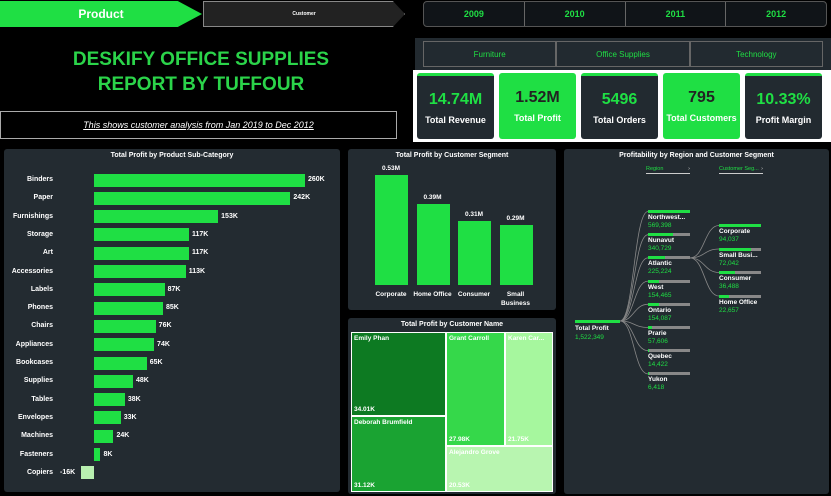 This screenshot has height=496, width=831. I want to click on region-node-value: 154,087, so click(660, 318).